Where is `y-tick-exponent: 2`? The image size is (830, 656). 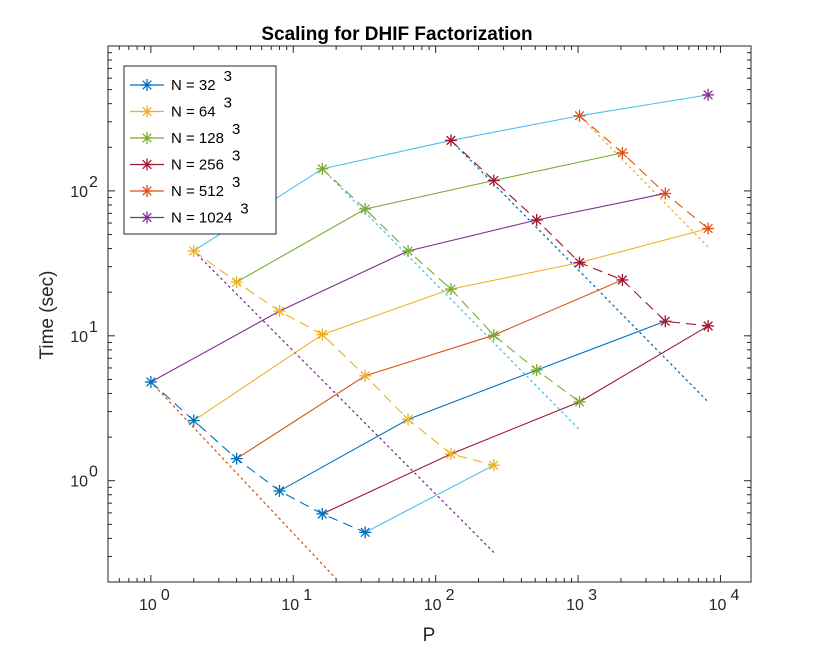 y-tick-exponent: 2 is located at coordinates (93, 182).